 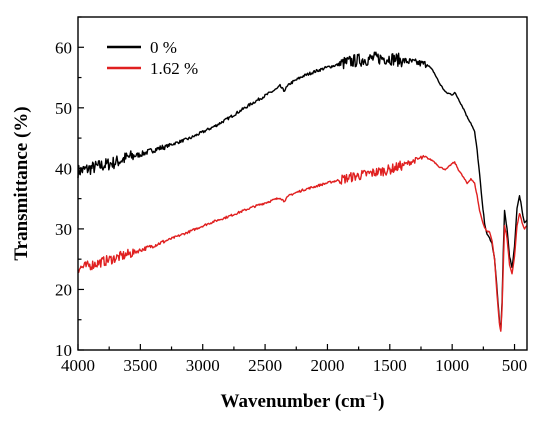 I want to click on x-tick-label: 1000, so click(x=452, y=365).